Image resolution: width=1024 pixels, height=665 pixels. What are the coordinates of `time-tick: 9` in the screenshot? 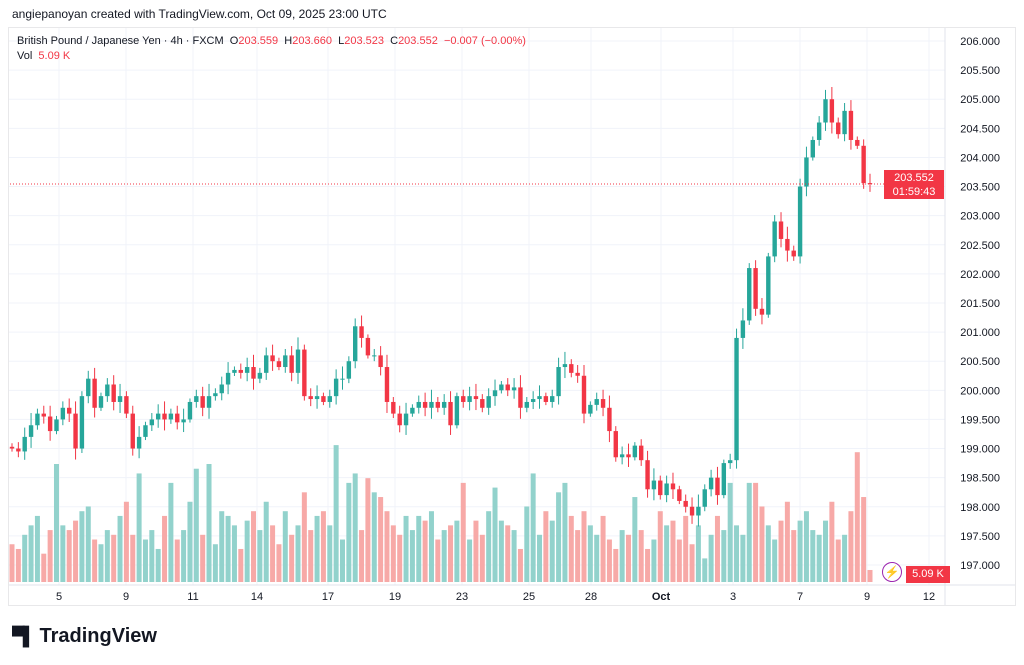 It's located at (126, 597).